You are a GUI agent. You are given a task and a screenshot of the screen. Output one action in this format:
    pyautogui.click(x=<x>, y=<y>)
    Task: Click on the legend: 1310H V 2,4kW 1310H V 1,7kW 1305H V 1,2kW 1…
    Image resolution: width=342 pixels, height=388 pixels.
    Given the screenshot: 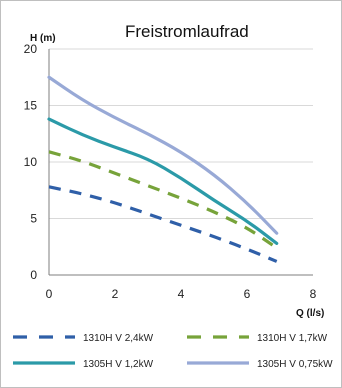 What is the action you would take?
    pyautogui.click(x=173, y=351)
    